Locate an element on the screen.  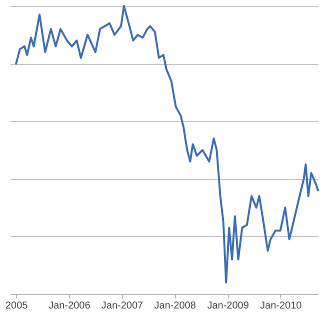
x-tick-label: Jan-2008 is located at coordinates (175, 306).